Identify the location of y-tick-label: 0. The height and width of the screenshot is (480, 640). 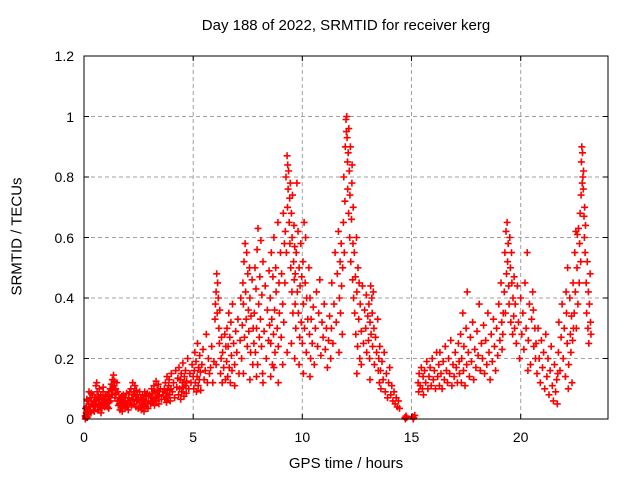
(70, 419).